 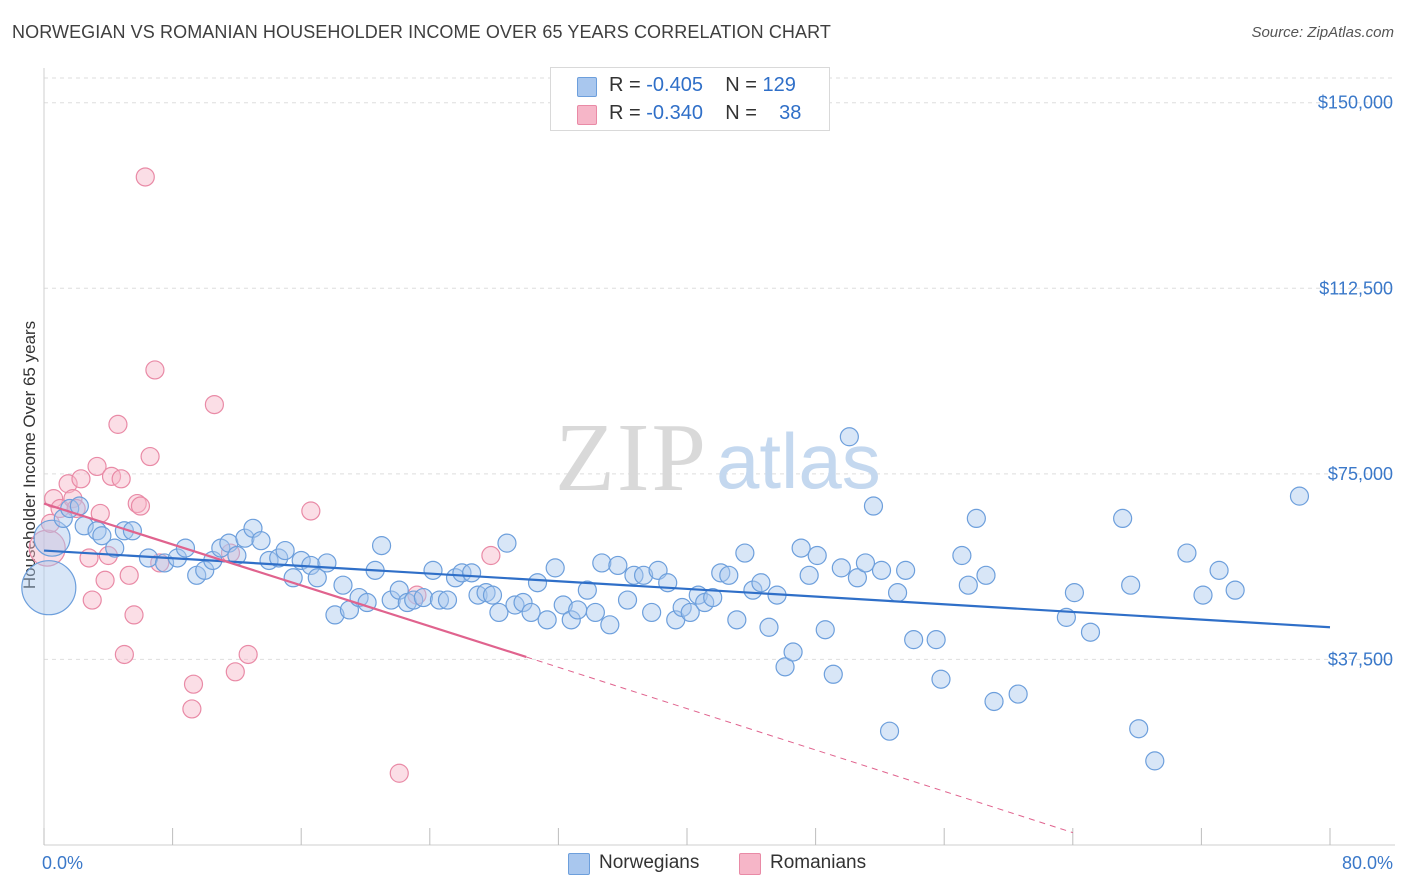 I want to click on legend-swatch-norwegians, so click(x=587, y=87).